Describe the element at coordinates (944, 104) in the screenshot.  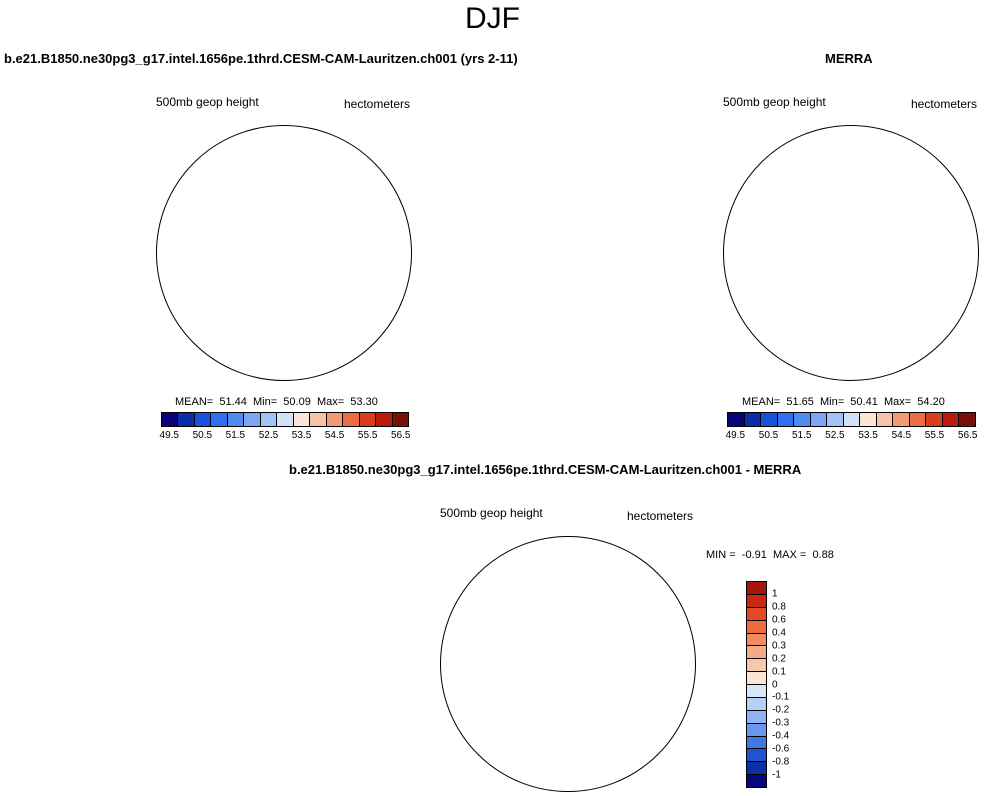
I see `units-label-merra: hectometers` at that location.